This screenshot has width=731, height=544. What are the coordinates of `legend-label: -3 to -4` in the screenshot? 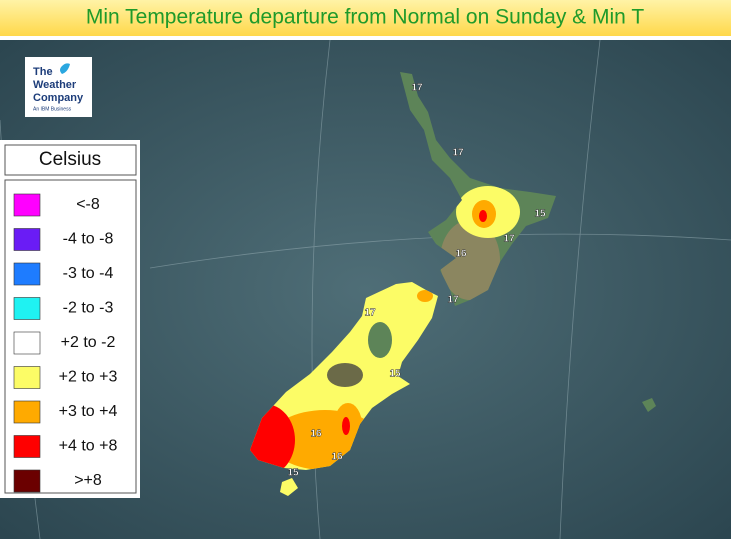 It's located at (88, 273).